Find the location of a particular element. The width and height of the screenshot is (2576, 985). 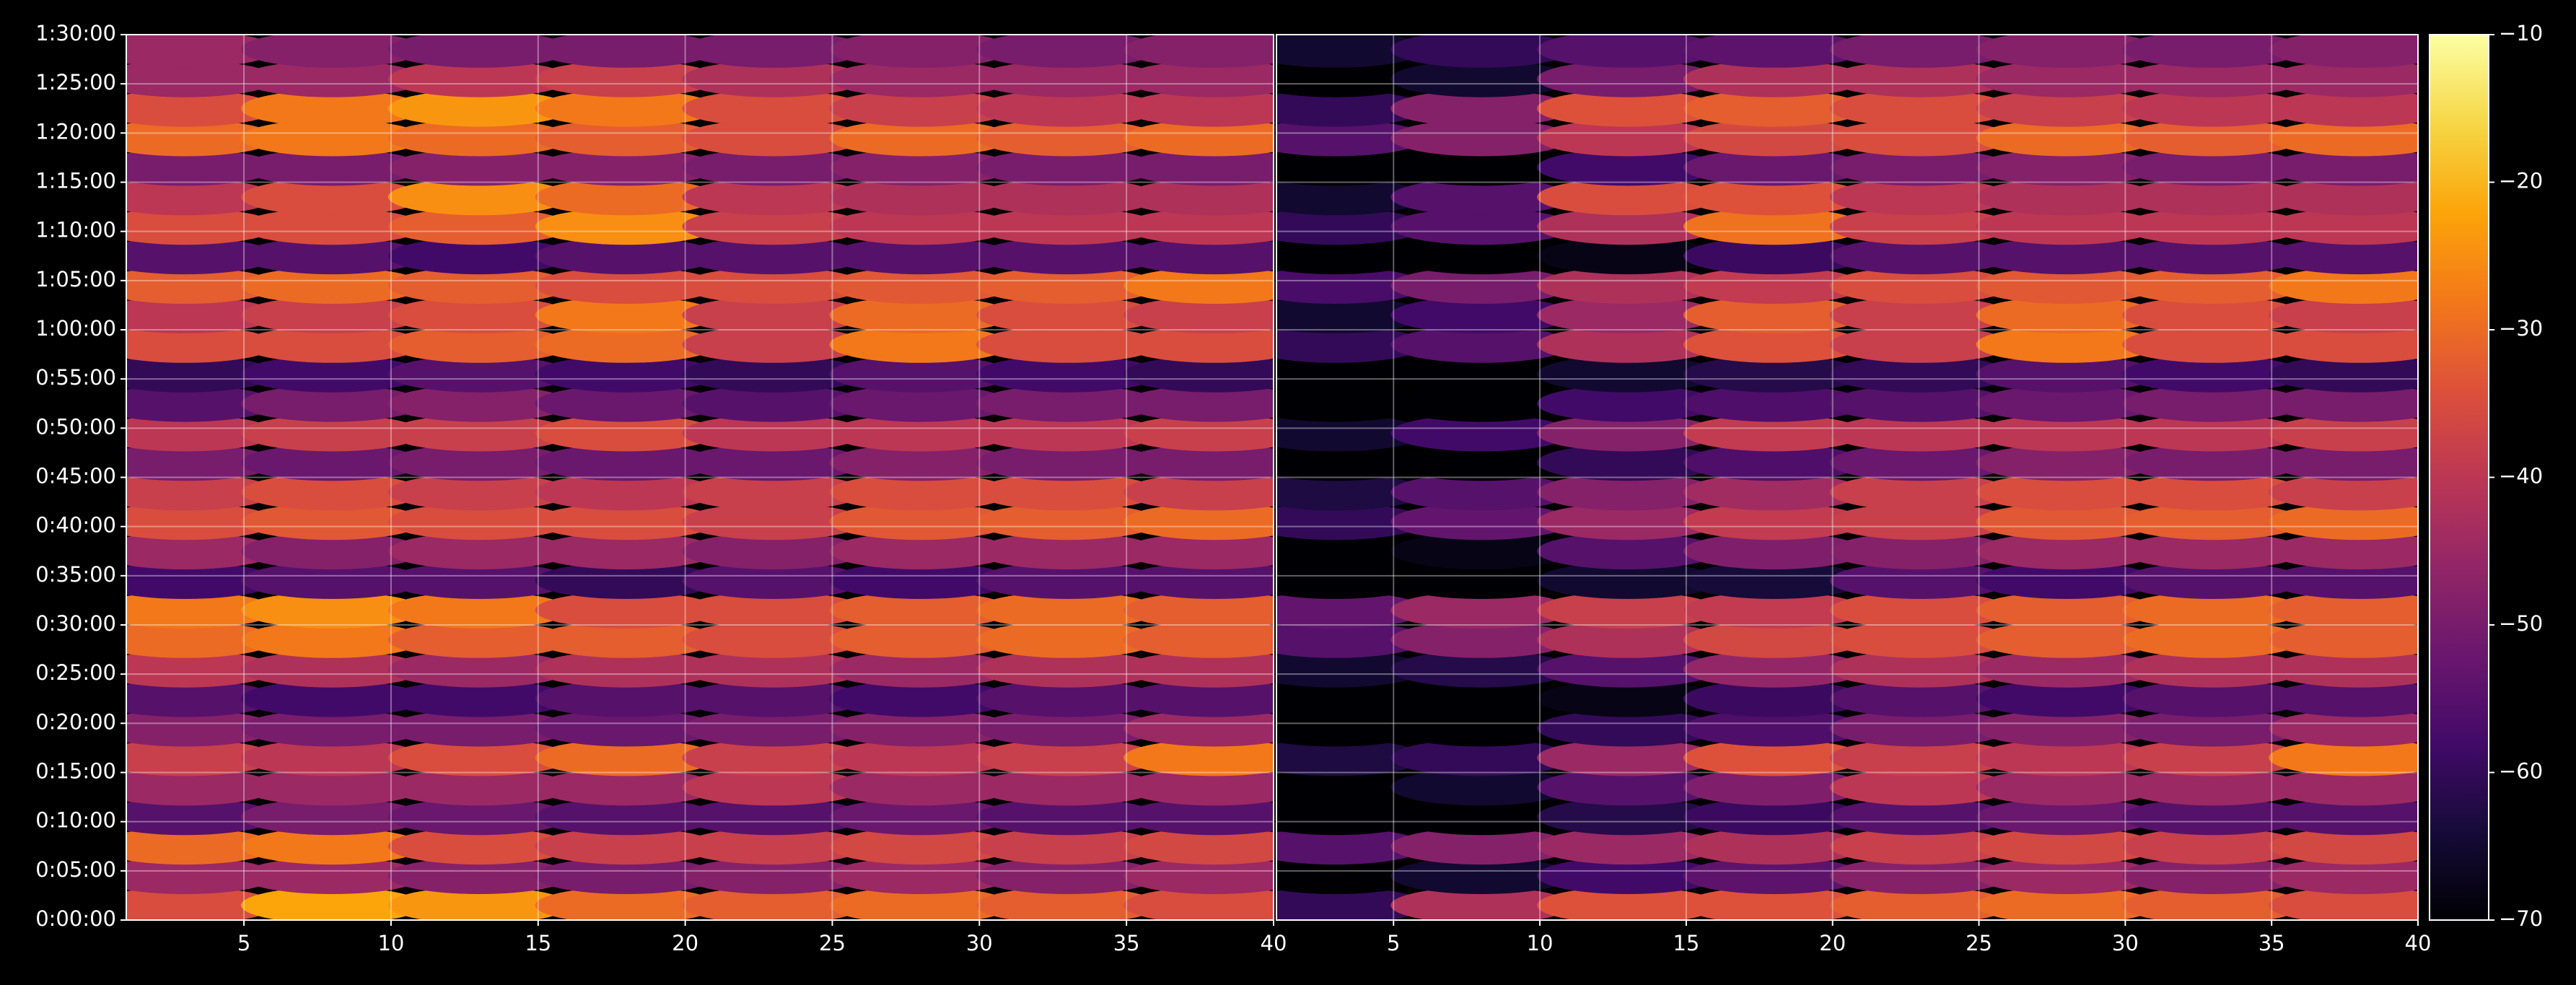

colorbar-tick-label: −40 is located at coordinates (2521, 477).